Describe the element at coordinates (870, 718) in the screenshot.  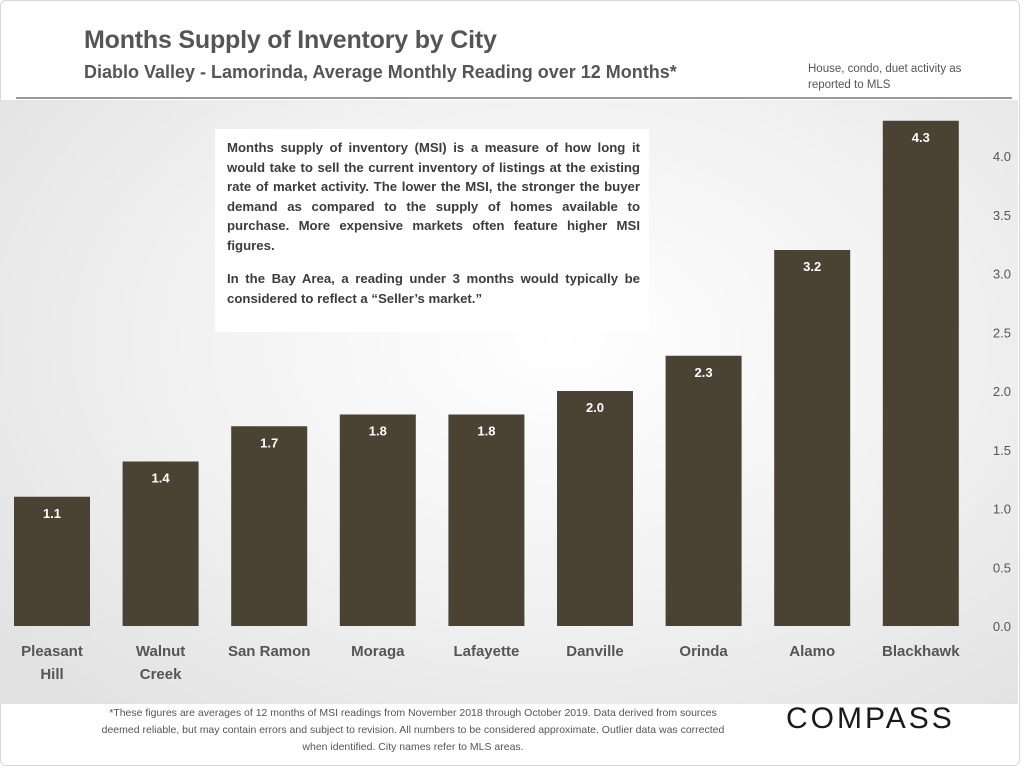
I see `compass-logo: COMPASS` at that location.